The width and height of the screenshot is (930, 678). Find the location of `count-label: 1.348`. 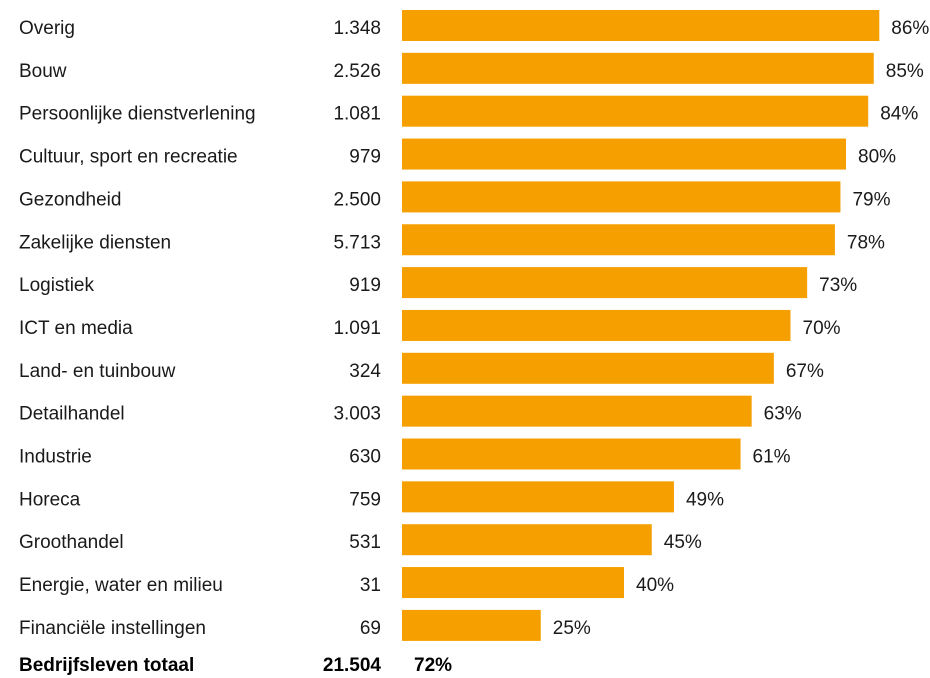

count-label: 1.348 is located at coordinates (357, 28).